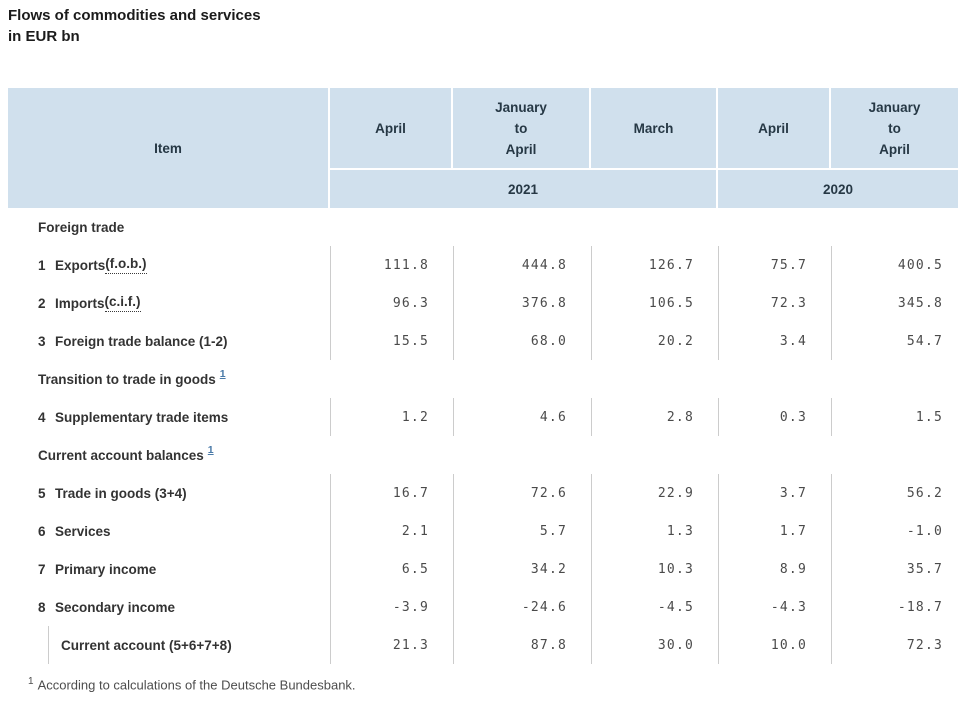  I want to click on value-cell: 111.8, so click(391, 265).